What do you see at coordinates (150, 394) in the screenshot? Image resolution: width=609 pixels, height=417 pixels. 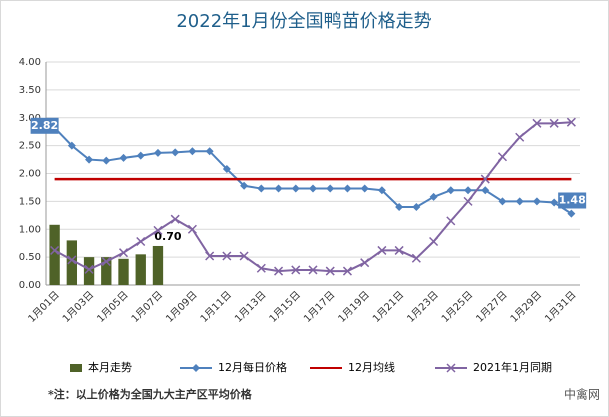 I see `footnote: *注：以上价格为全国九大主产区平均价格` at bounding box center [150, 394].